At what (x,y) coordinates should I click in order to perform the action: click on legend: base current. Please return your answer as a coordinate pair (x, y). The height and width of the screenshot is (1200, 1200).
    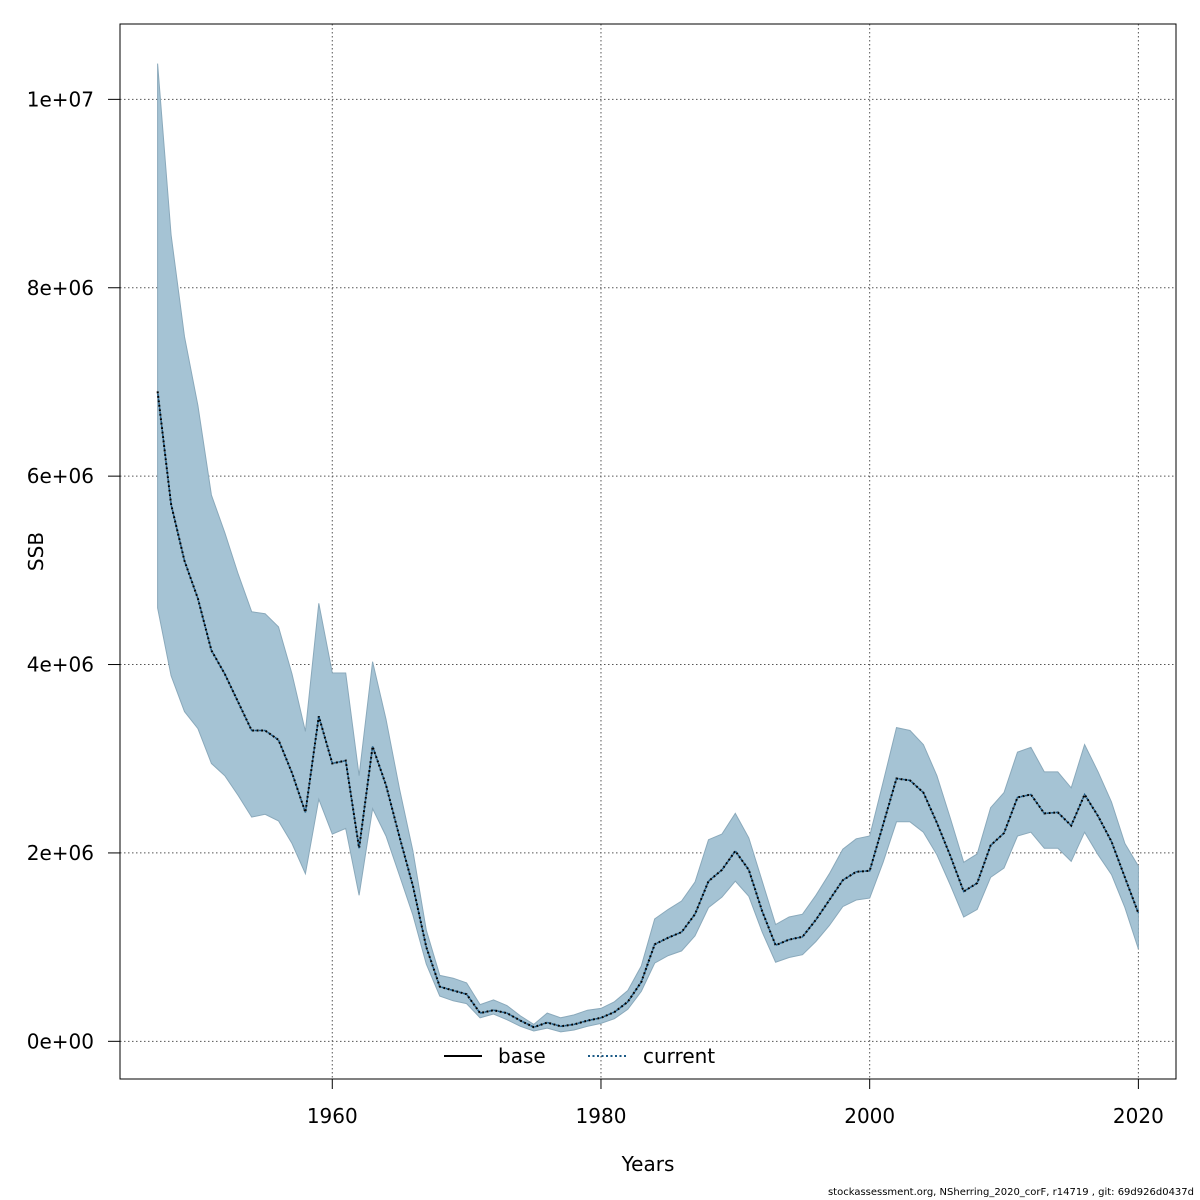
    Looking at the image, I should click on (579, 1056).